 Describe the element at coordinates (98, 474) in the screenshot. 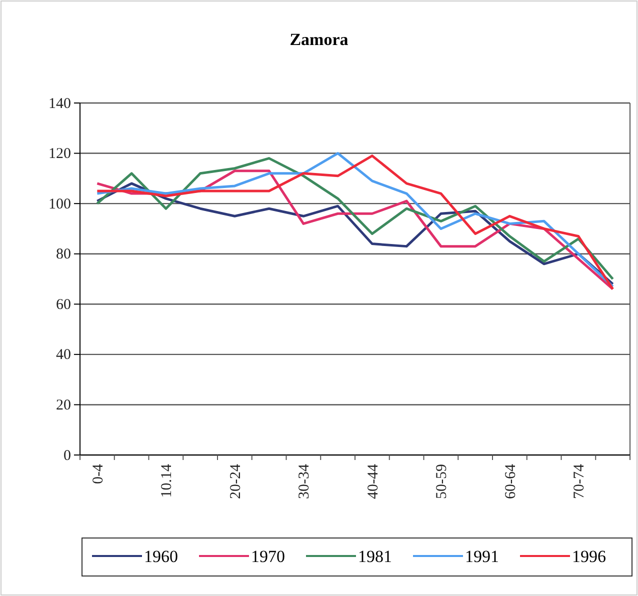

I see `x-tick-label: 0-4` at that location.